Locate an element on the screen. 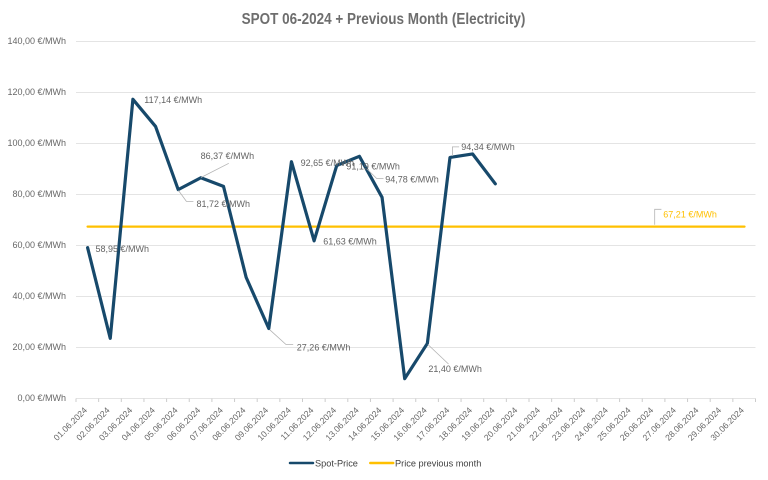 The height and width of the screenshot is (480, 768). svg-text: 20,00 €/MWh is located at coordinates (39, 347).